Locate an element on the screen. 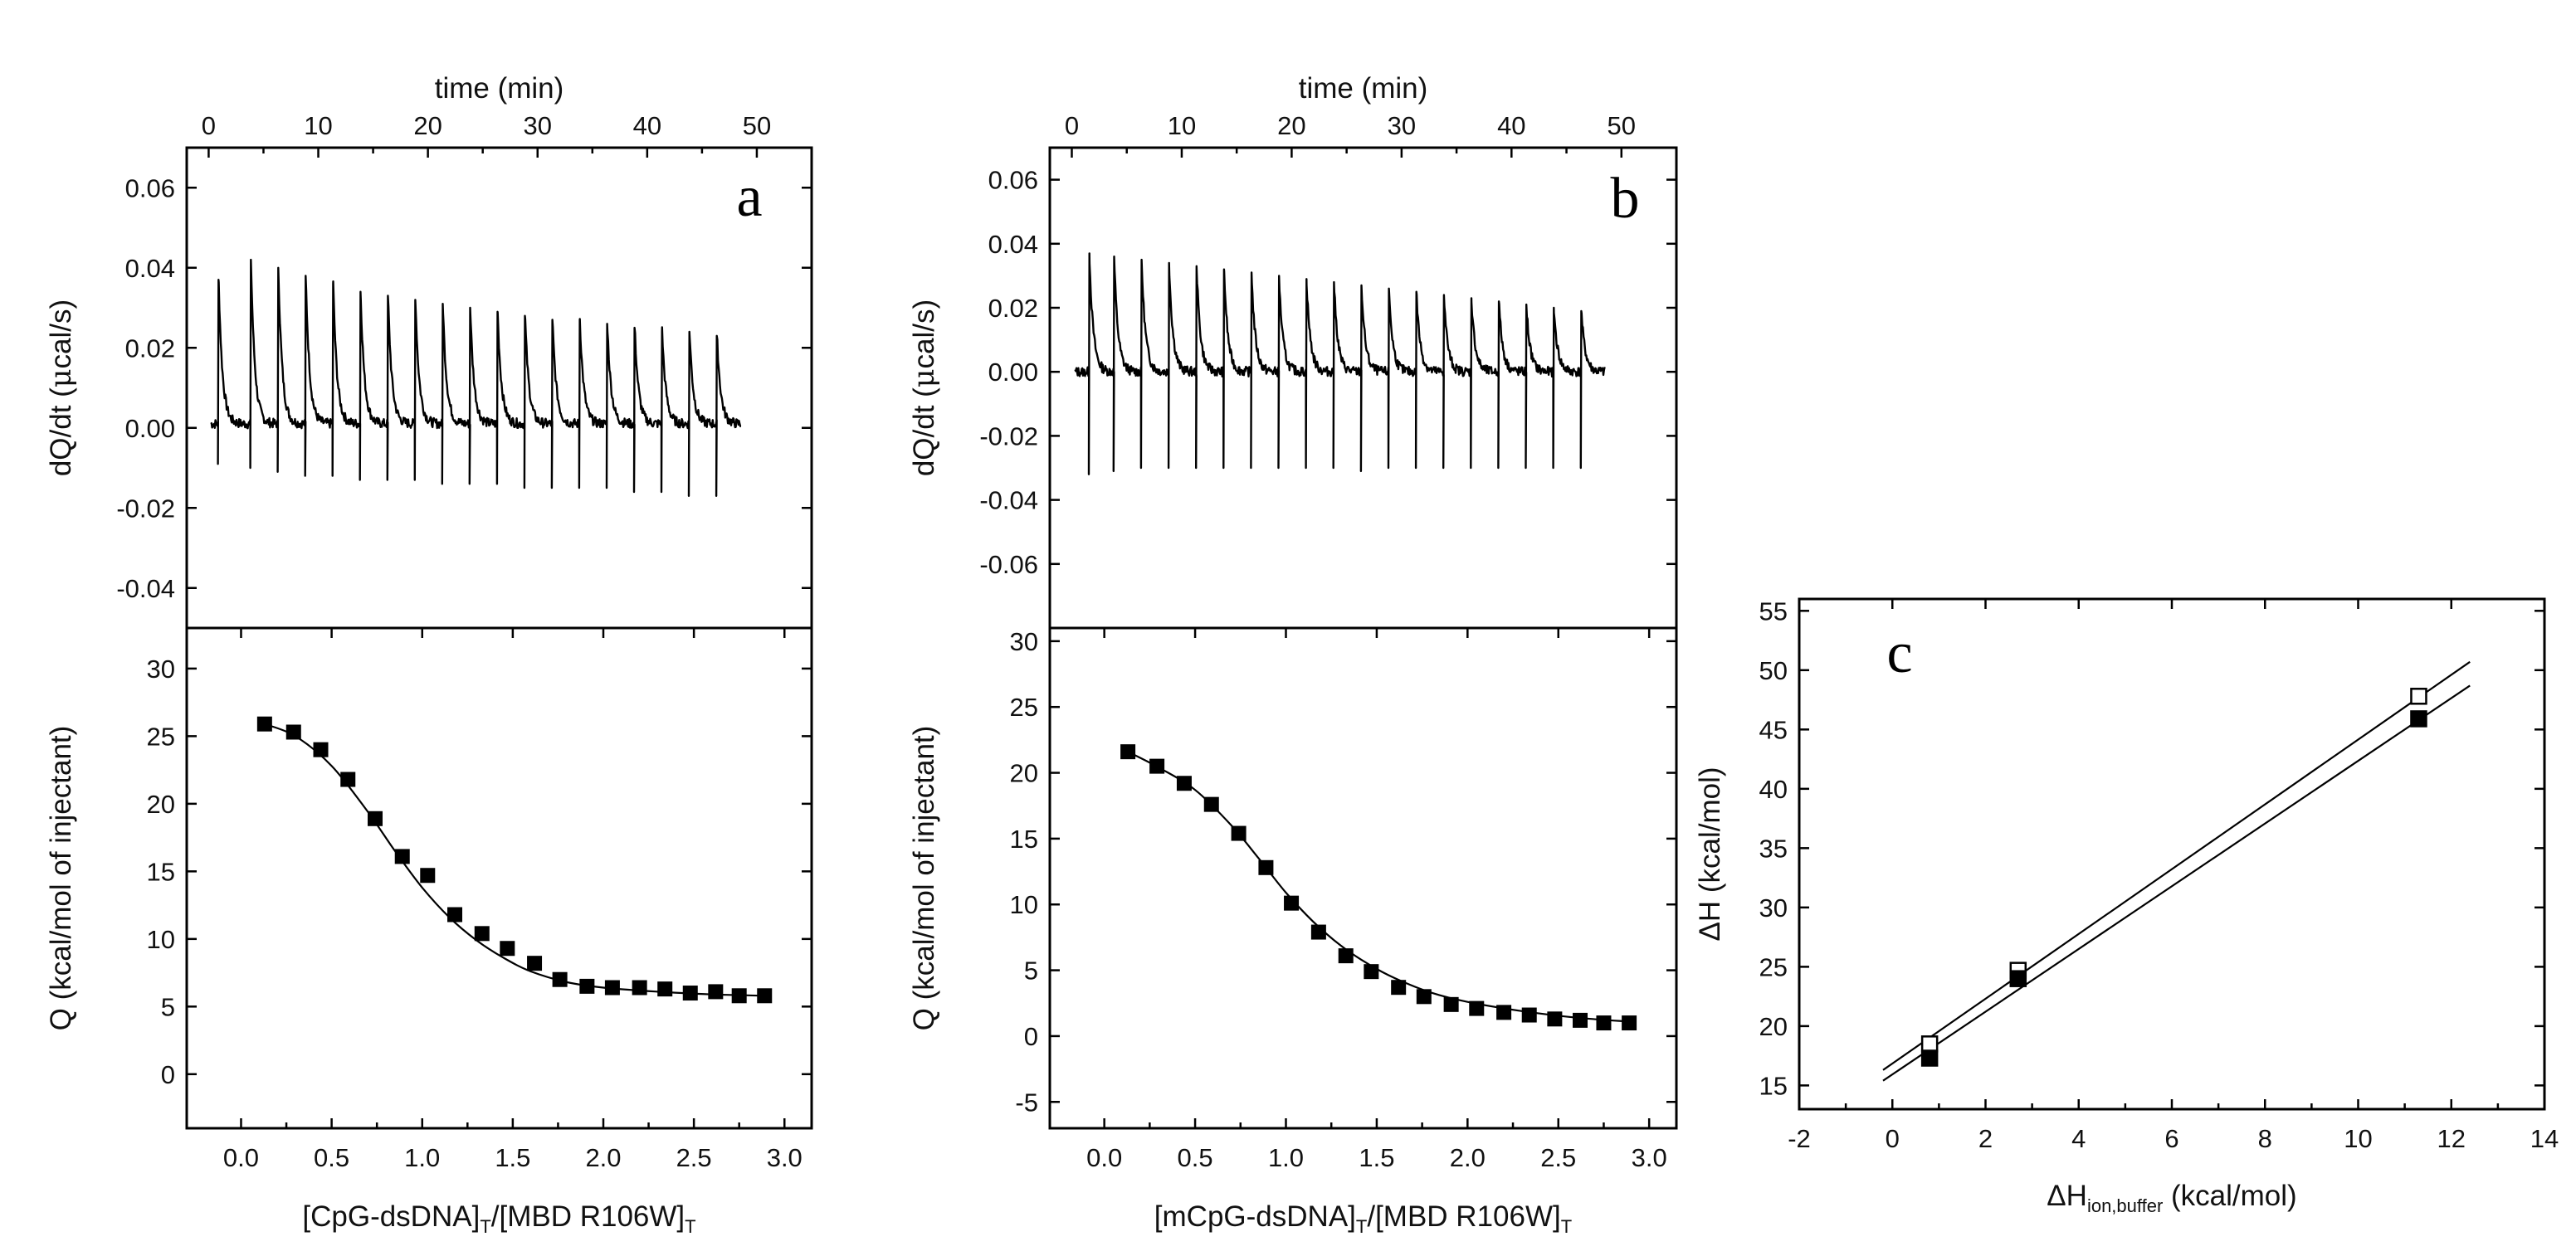  b-top-frame is located at coordinates (1363, 388).